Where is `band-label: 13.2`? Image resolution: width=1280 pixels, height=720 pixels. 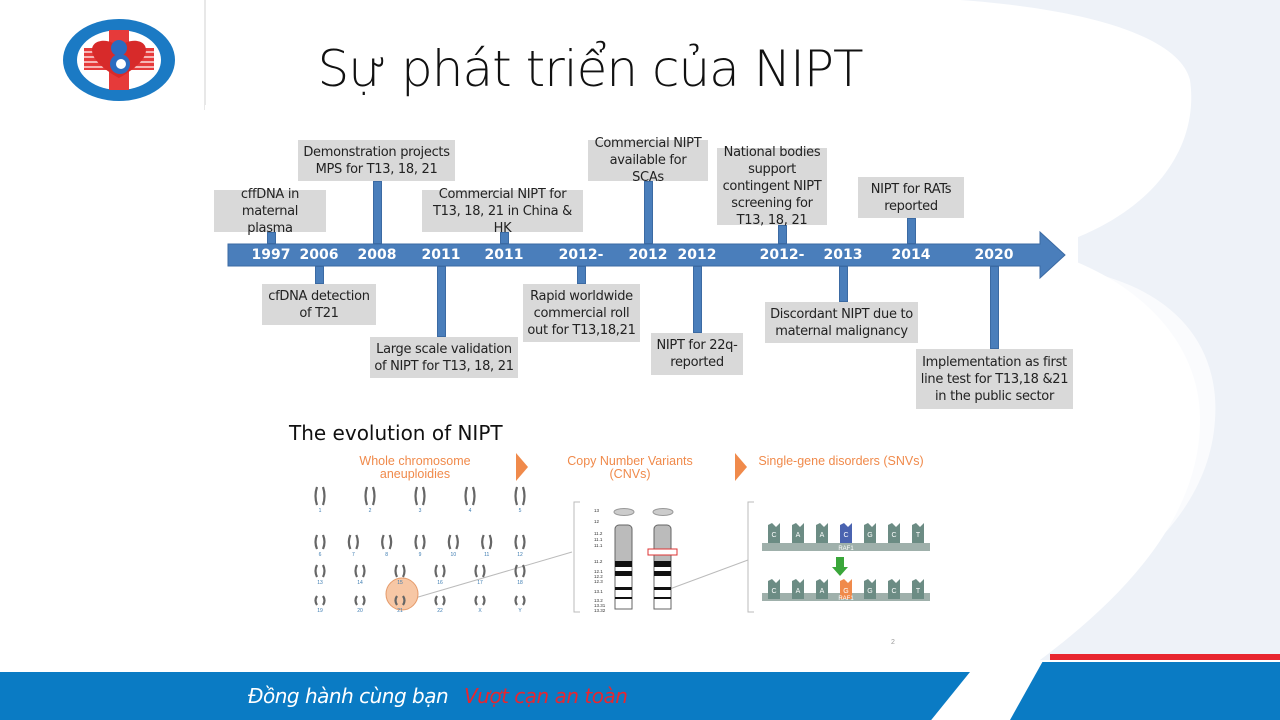 band-label: 13.2 is located at coordinates (598, 600).